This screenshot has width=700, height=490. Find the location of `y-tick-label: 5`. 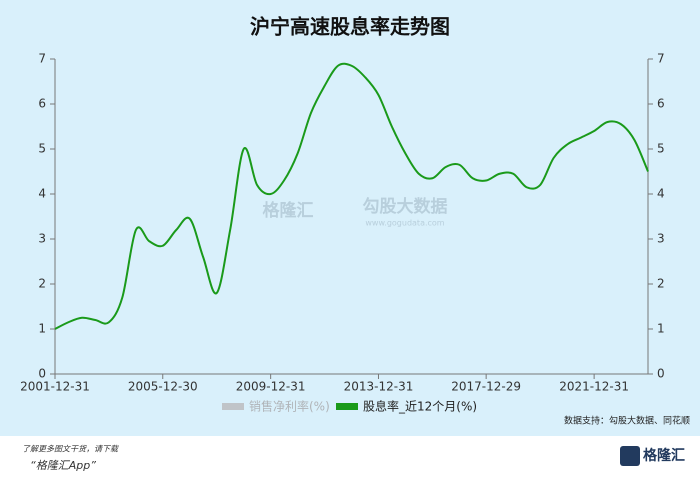

y-tick-label: 5 is located at coordinates (42, 149).